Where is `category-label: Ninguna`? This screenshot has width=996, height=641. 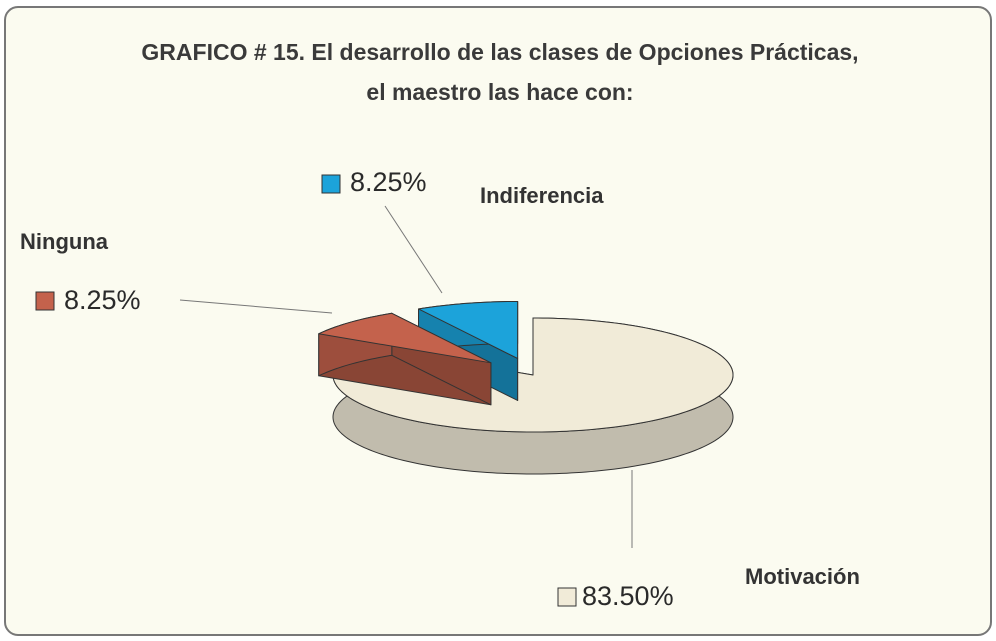 category-label: Ninguna is located at coordinates (64, 241).